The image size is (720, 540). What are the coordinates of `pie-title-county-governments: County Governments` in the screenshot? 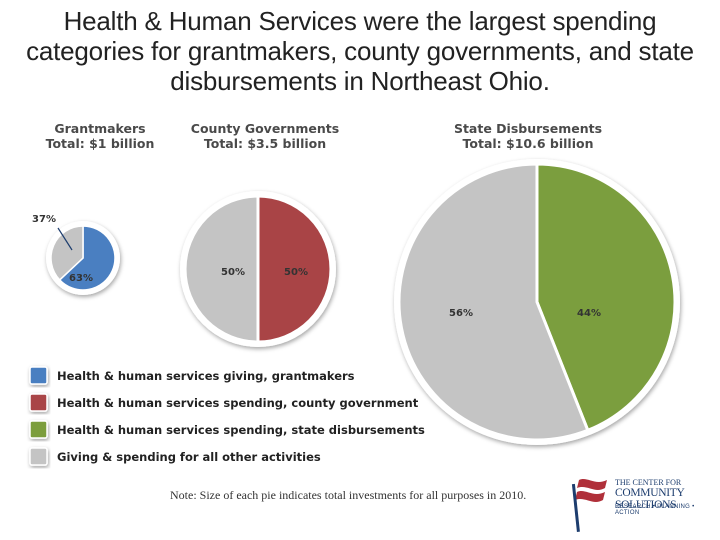 It's located at (265, 128).